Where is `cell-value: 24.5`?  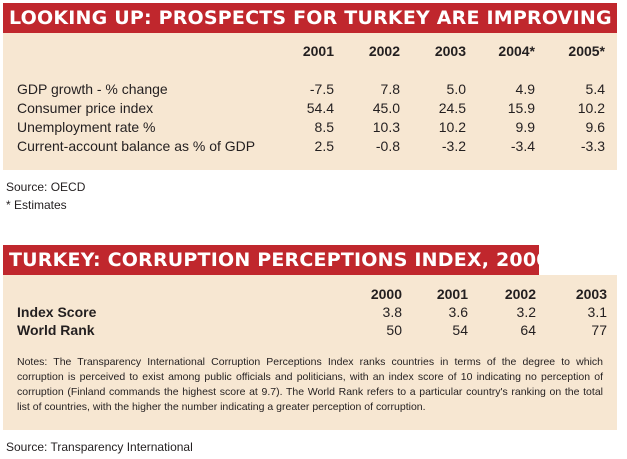
cell-value: 24.5 is located at coordinates (452, 108).